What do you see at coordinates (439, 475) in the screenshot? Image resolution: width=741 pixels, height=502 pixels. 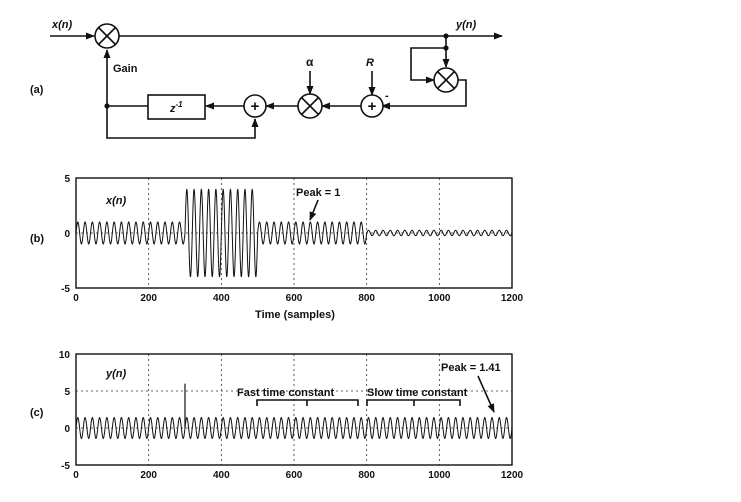 I see `c-x-tick-1000: 1000` at bounding box center [439, 475].